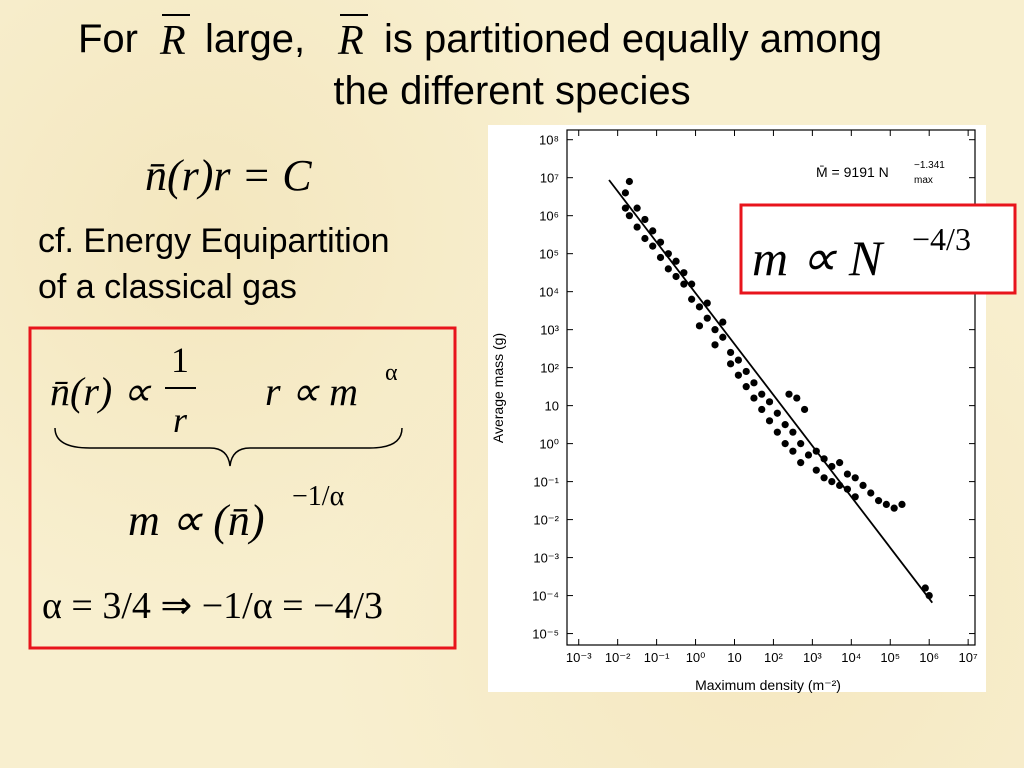  I want to click on x-axis-label: Maximum density (m⁻²), so click(768, 685).